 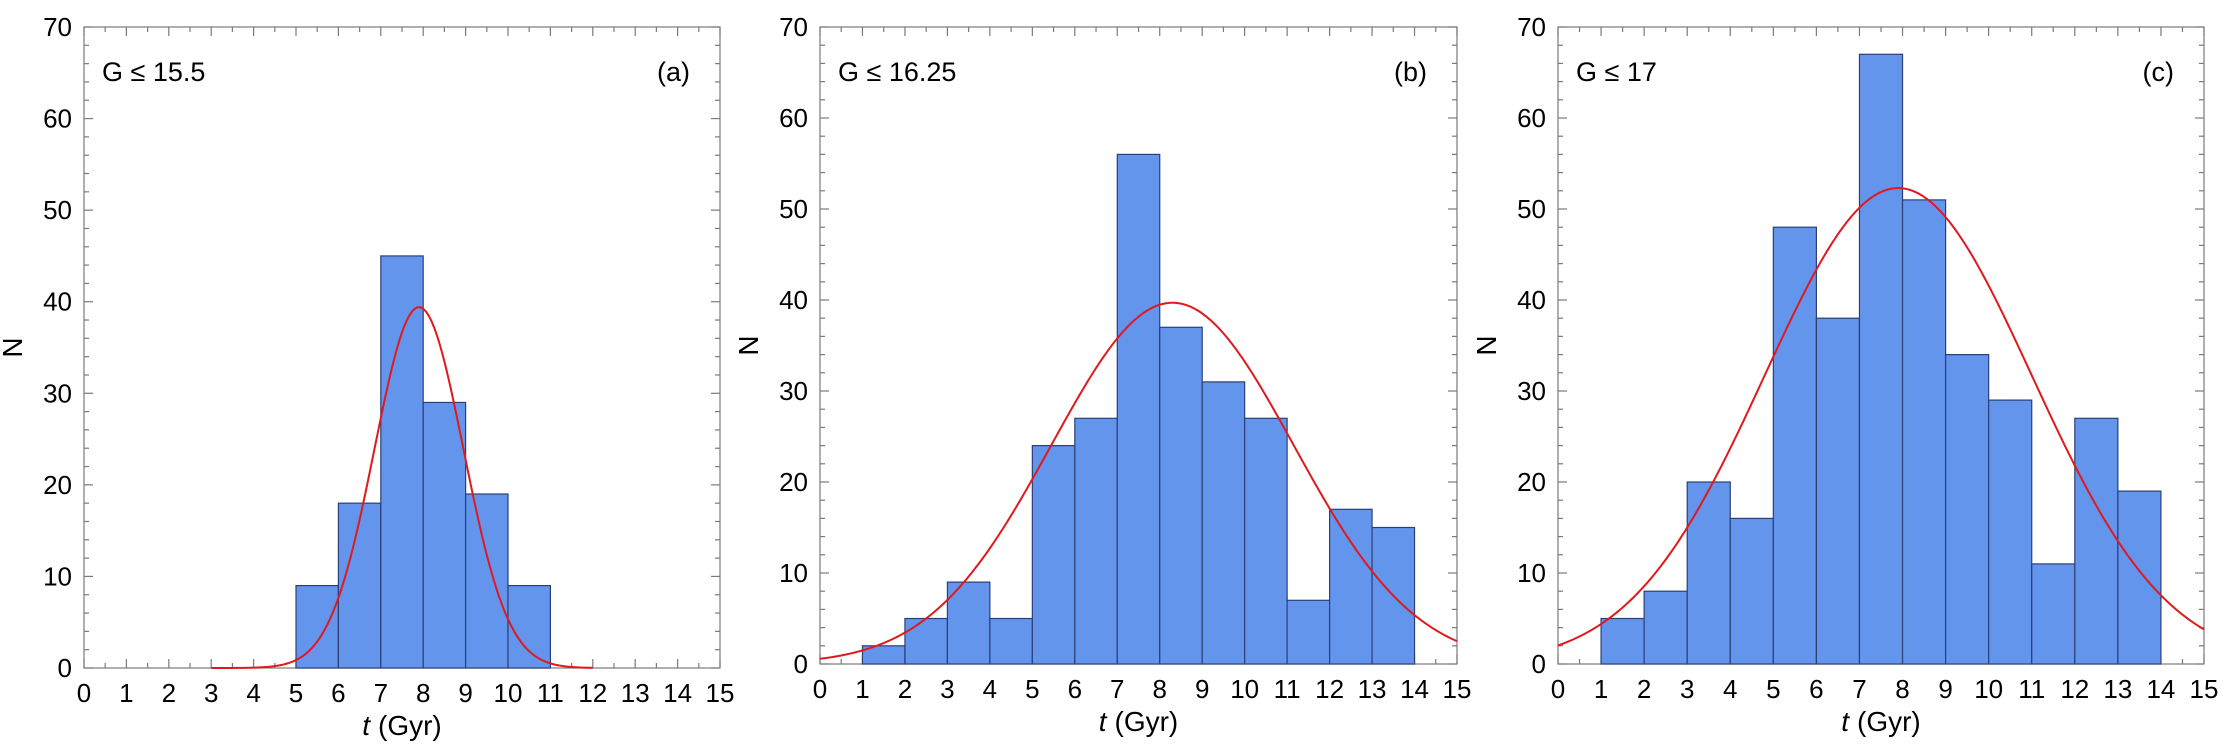 What do you see at coordinates (2158, 72) in the screenshot?
I see `panel-label: (c)` at bounding box center [2158, 72].